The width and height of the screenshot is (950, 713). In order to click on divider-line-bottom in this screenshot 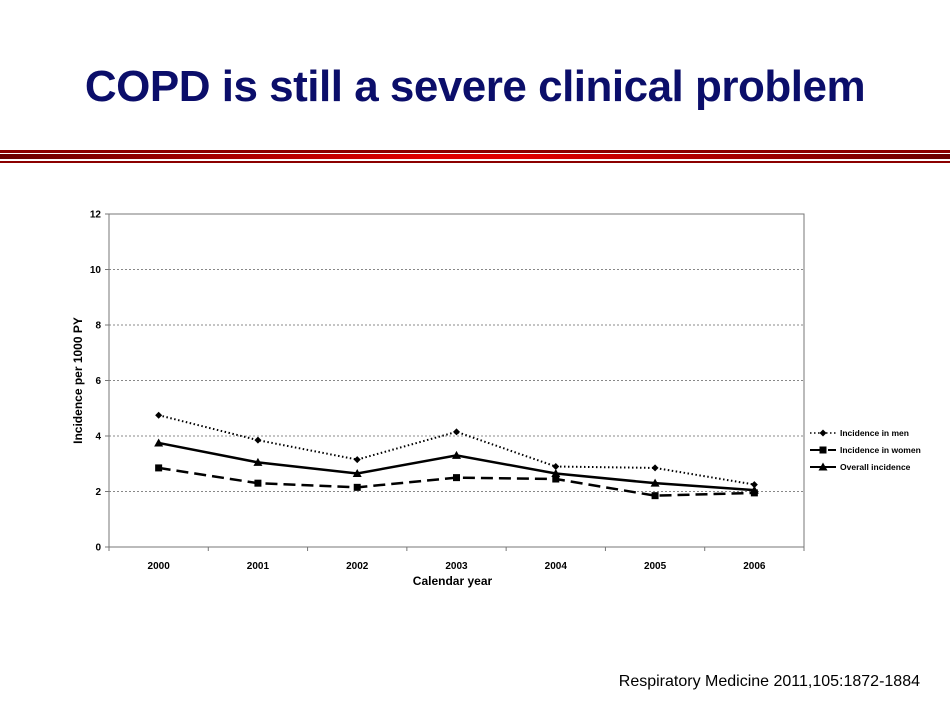, I will do `click(475, 162)`.